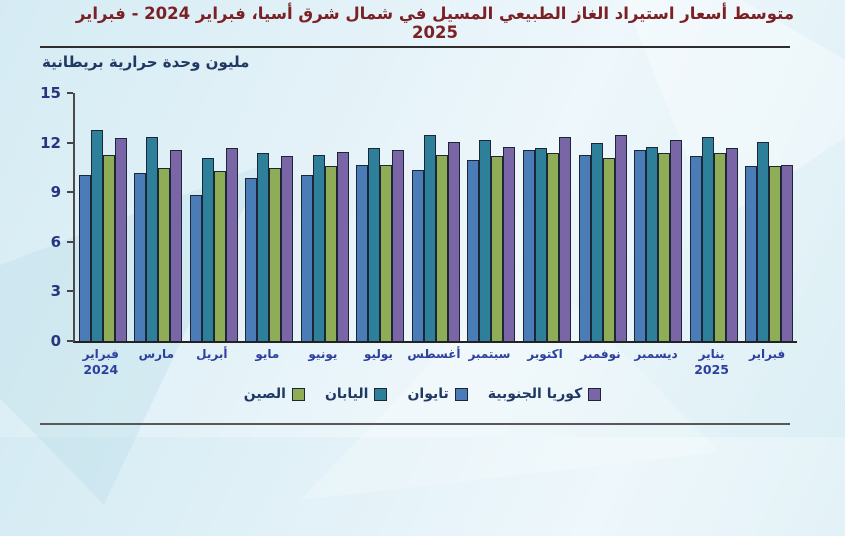 Image resolution: width=845 pixels, height=536 pixels. Describe the element at coordinates (50, 93) in the screenshot. I see `y-tick-label: 15` at that location.